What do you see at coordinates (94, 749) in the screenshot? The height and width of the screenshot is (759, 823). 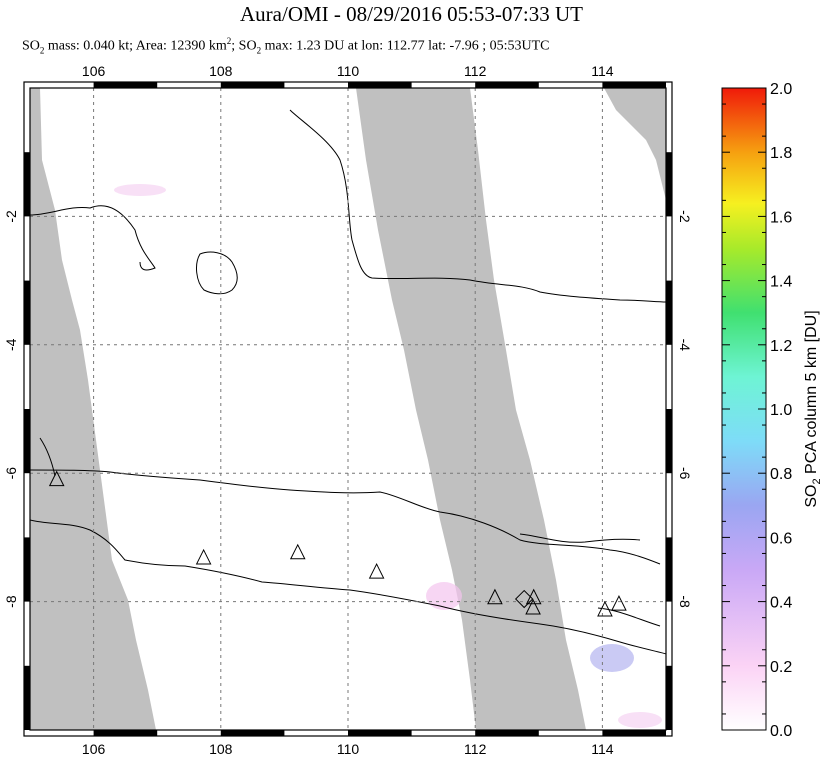 I see `x-tick-label-bottom: 106` at bounding box center [94, 749].